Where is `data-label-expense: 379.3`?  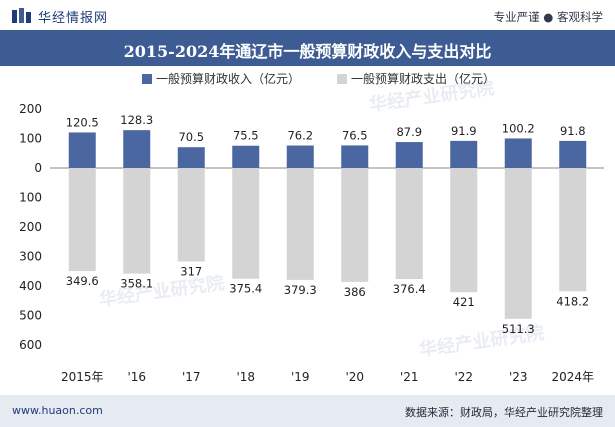
data-label-expense: 379.3 is located at coordinates (300, 290).